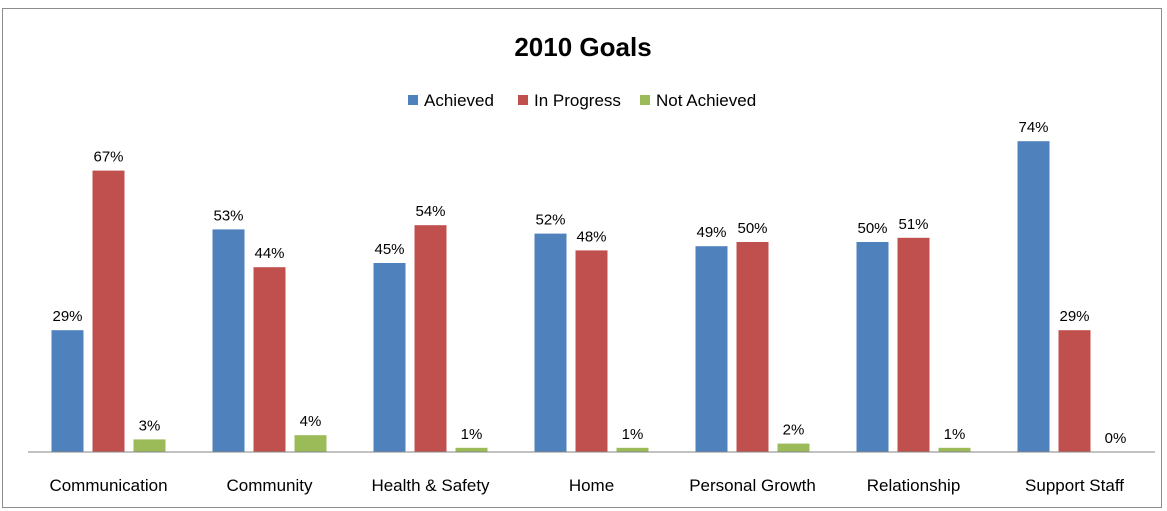  What do you see at coordinates (913, 224) in the screenshot?
I see `data-label-1-5: 51%` at bounding box center [913, 224].